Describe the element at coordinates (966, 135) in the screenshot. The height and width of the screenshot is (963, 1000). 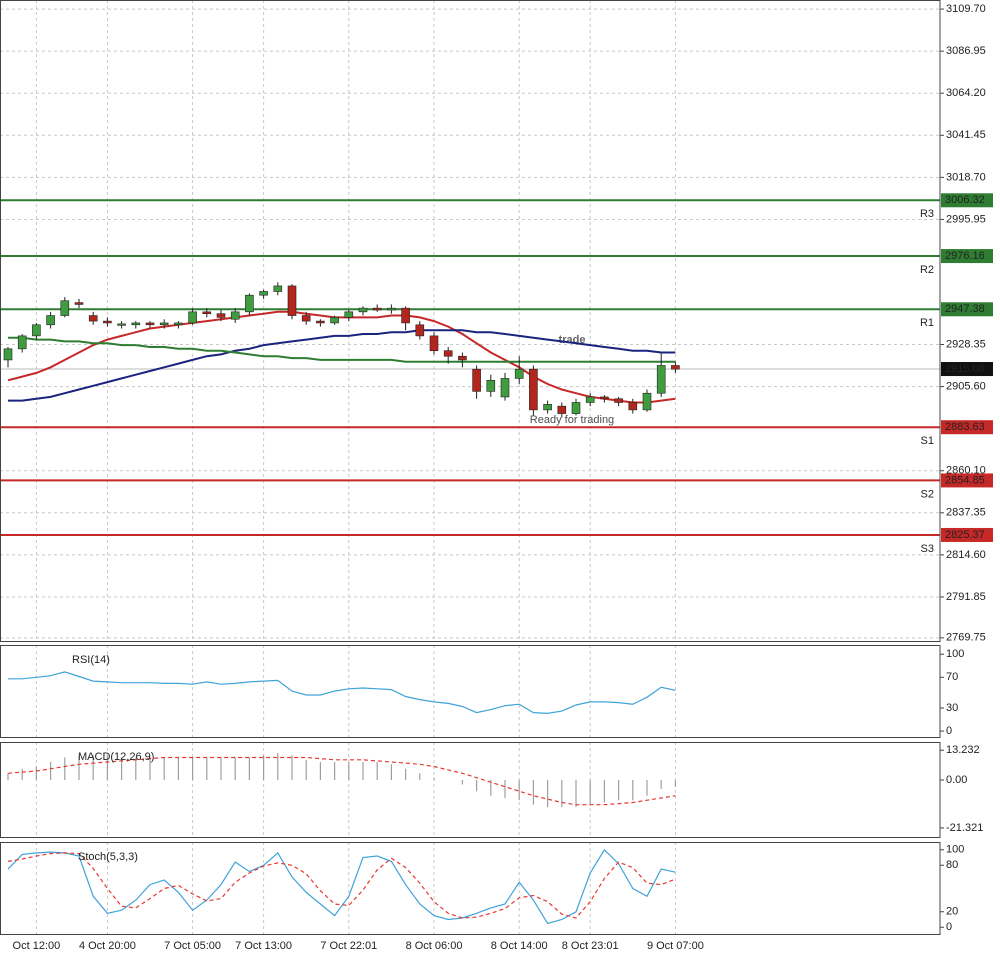
I see `y-tick-label: 3041.45` at that location.